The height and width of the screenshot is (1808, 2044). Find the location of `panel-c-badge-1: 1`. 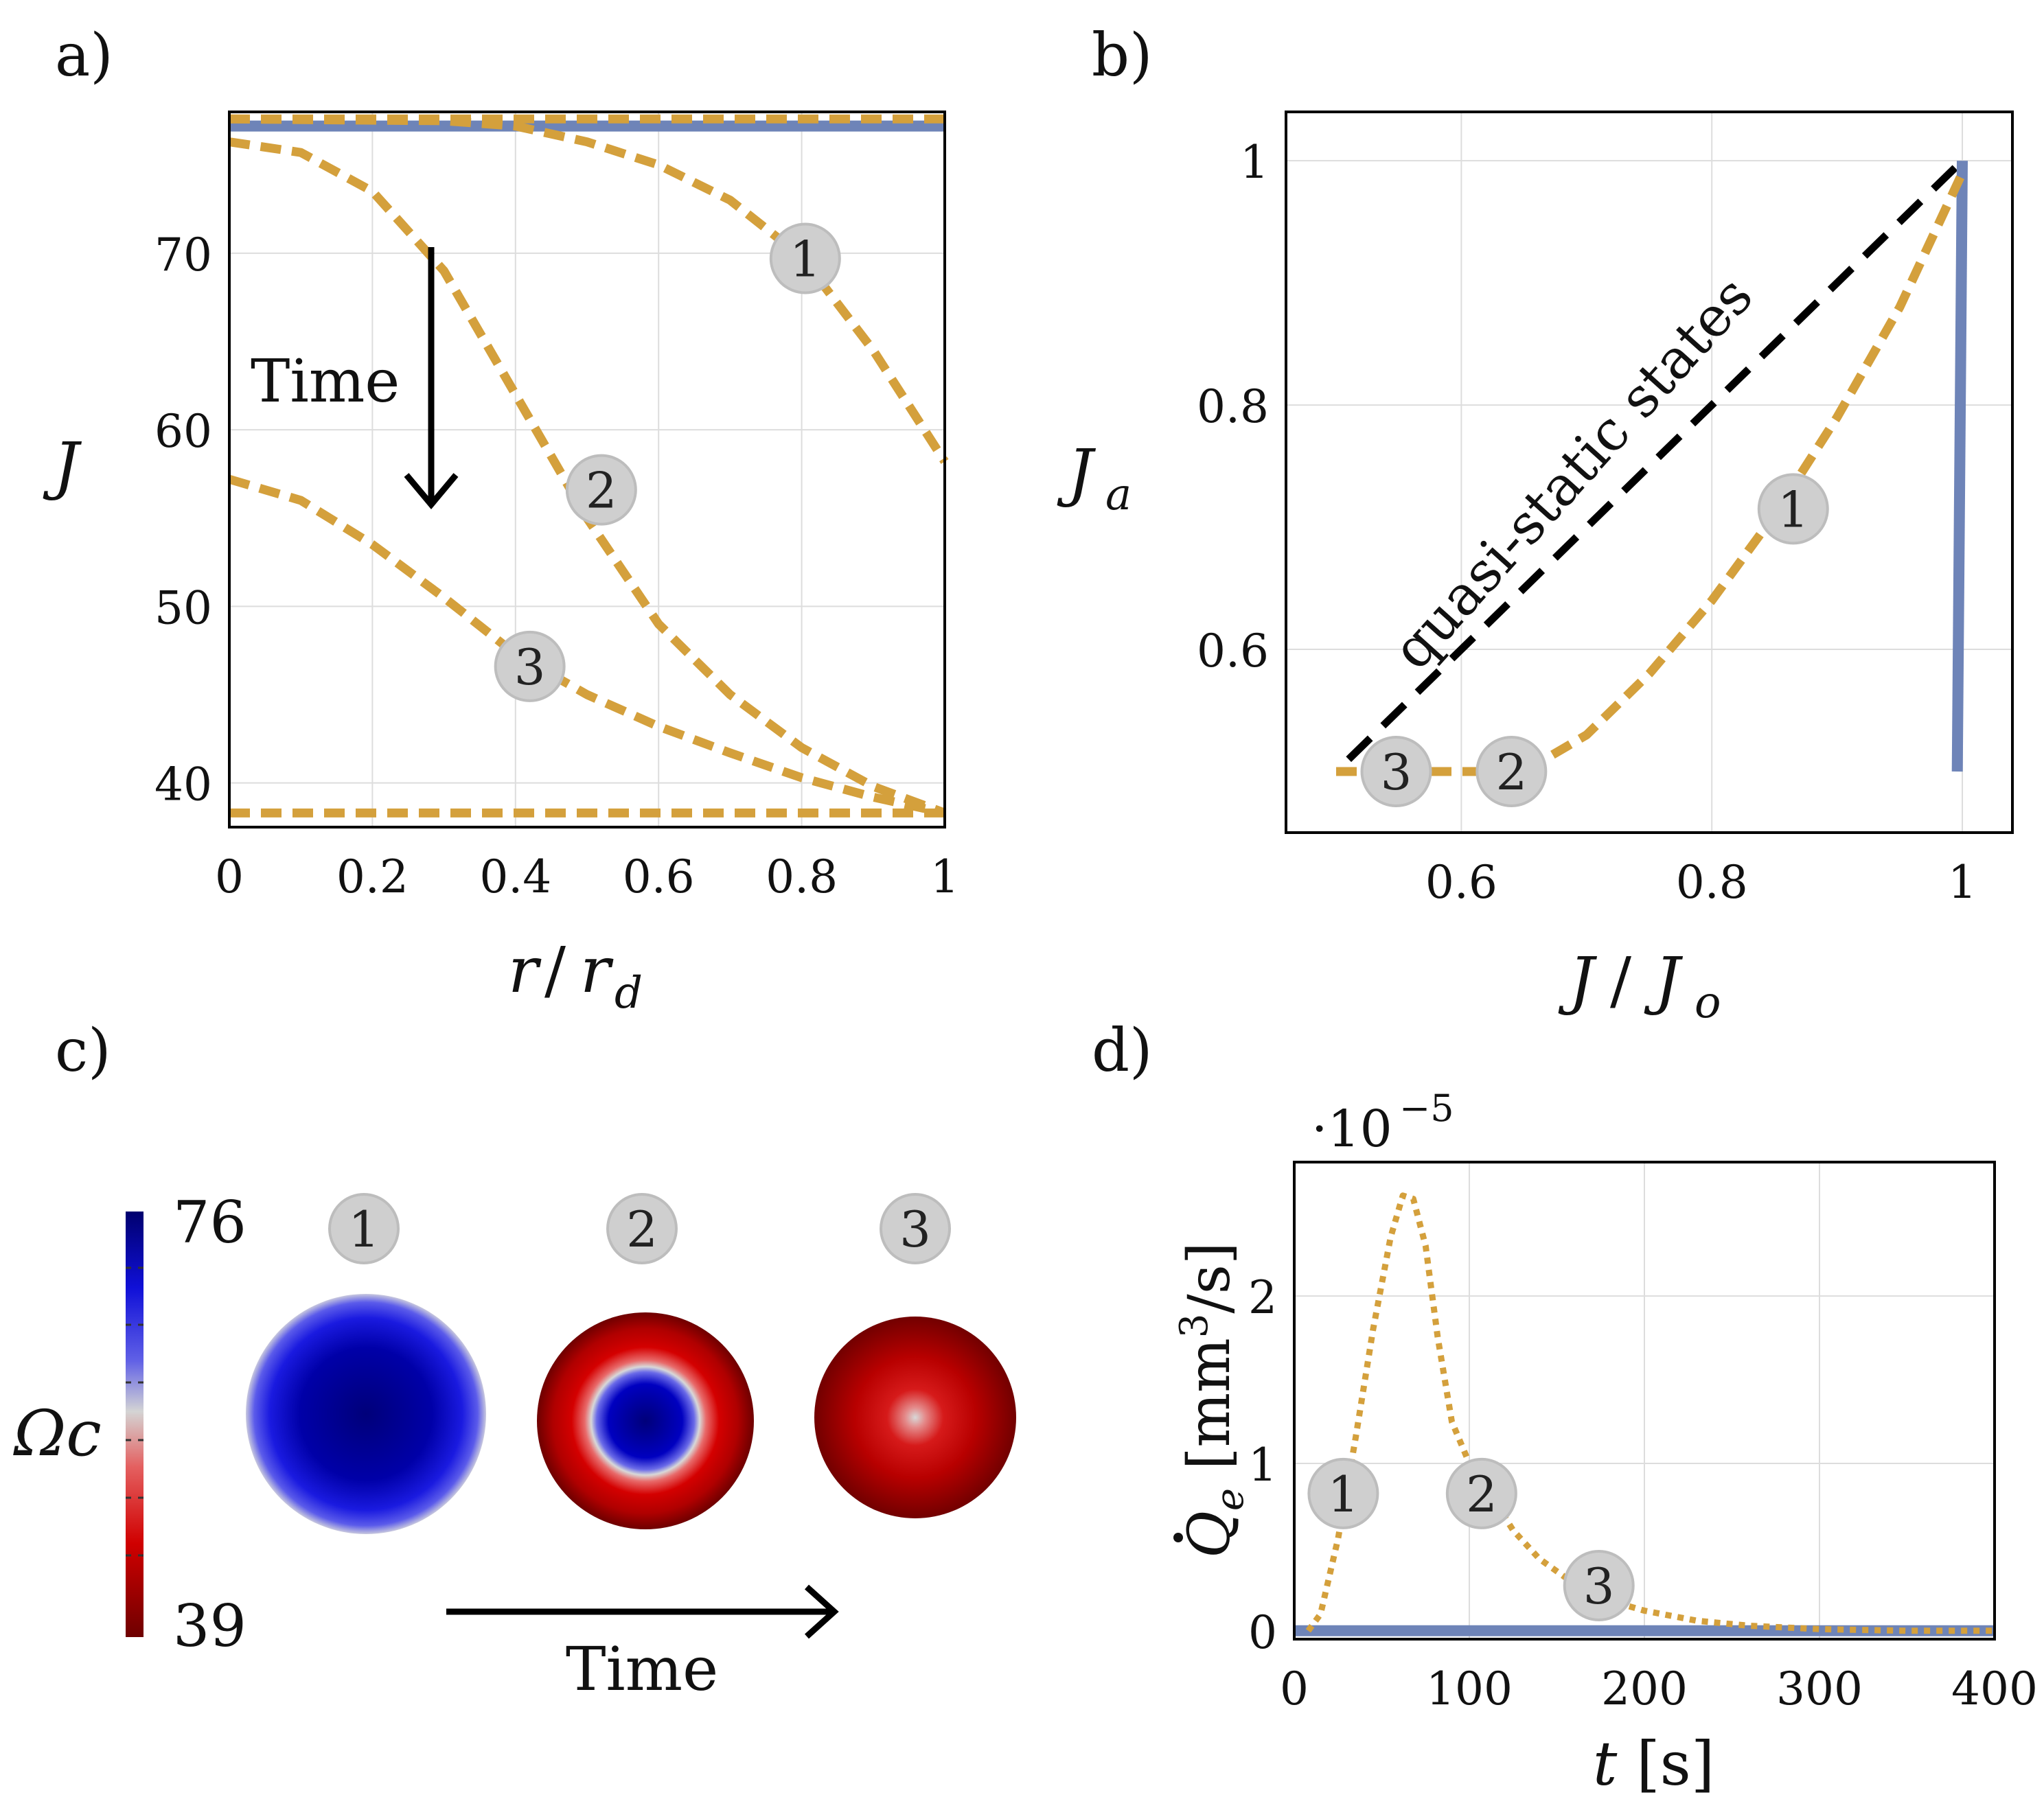

panel-c-badge-1: 1 is located at coordinates (364, 1228).